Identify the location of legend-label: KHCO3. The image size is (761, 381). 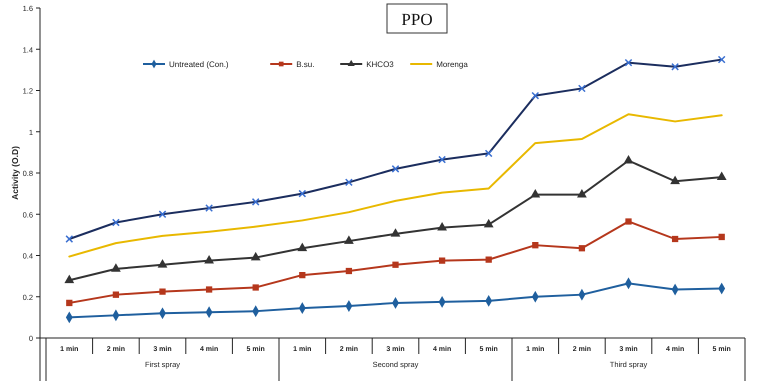
(380, 64).